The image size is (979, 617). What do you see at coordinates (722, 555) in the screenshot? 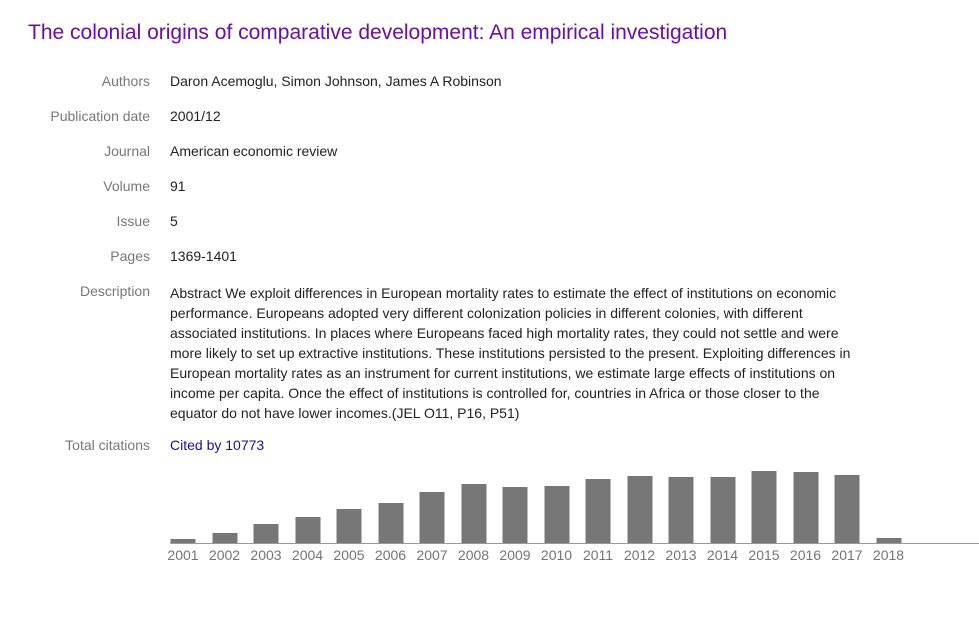
I see `year-label: 2014` at bounding box center [722, 555].